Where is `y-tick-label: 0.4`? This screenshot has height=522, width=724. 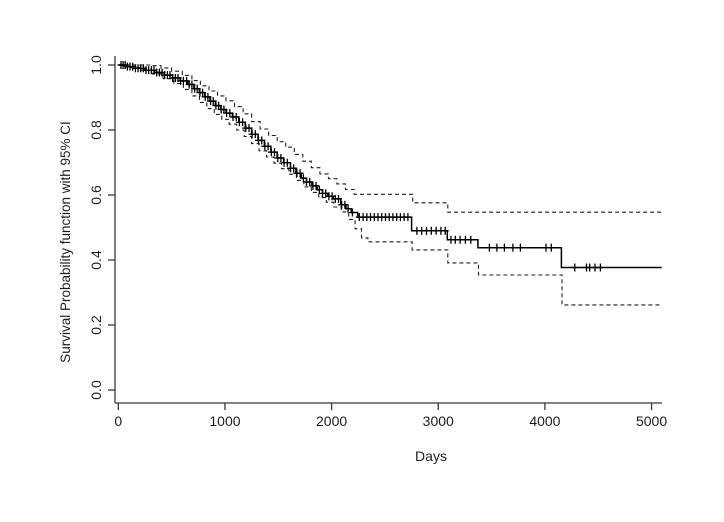 y-tick-label: 0.4 is located at coordinates (96, 260).